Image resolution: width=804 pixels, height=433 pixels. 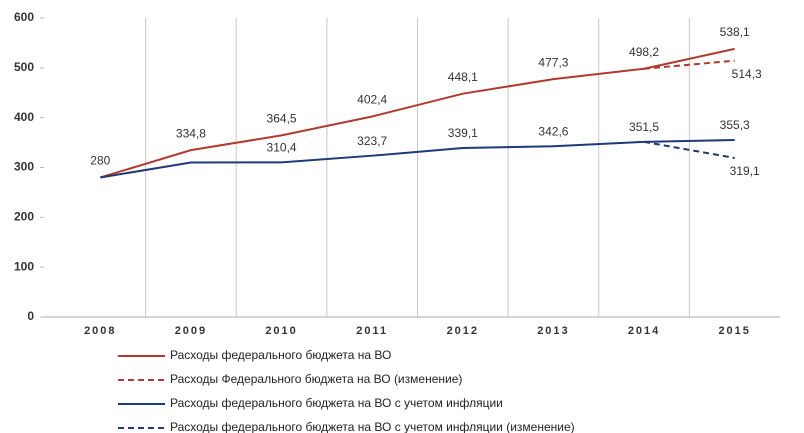 What do you see at coordinates (735, 125) in the screenshot?
I see `data-label: 355,3` at bounding box center [735, 125].